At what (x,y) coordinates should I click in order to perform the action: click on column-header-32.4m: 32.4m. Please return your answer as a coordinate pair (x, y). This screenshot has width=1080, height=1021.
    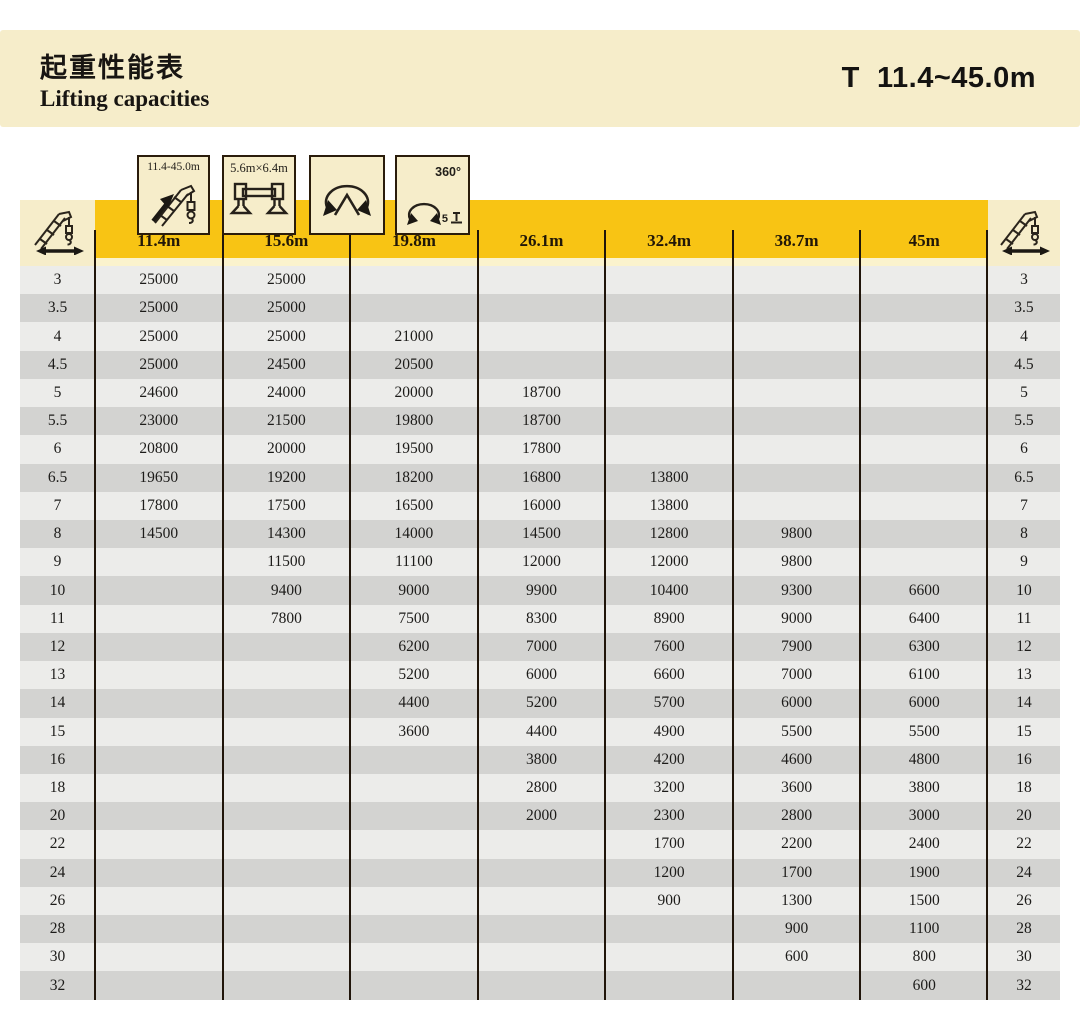
    Looking at the image, I should click on (669, 229).